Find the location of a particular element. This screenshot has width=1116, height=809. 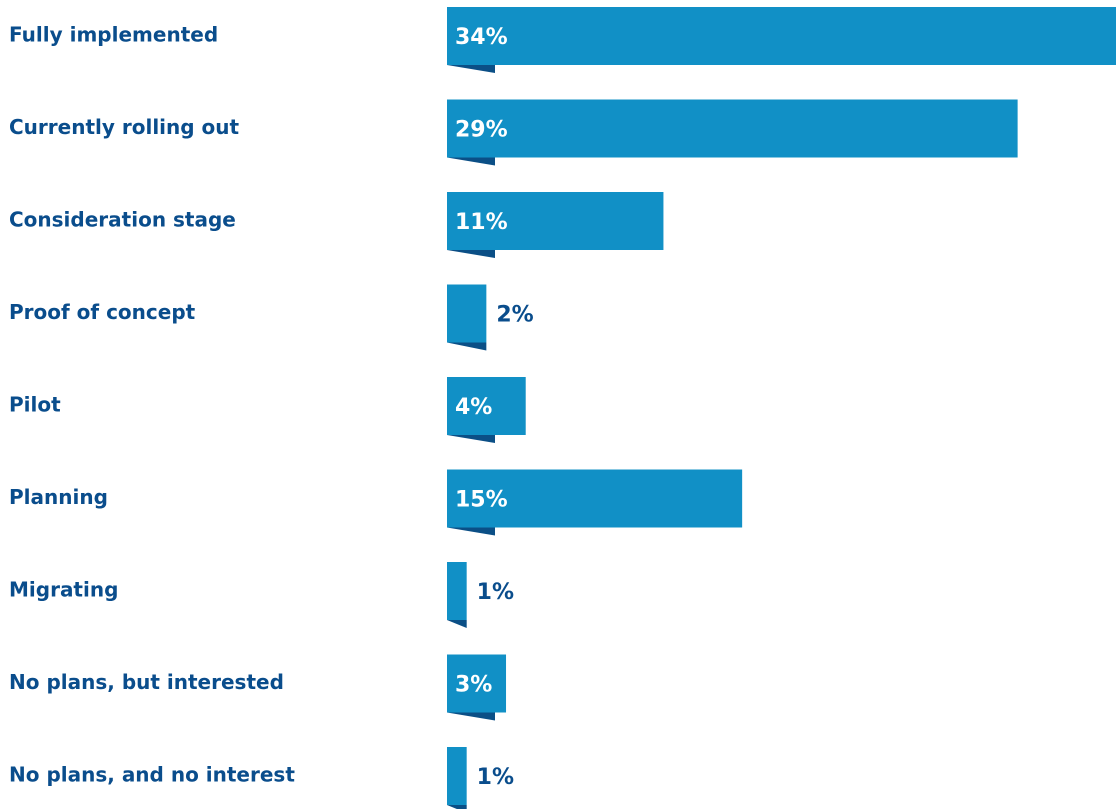

value-label: 3% is located at coordinates (473, 685).